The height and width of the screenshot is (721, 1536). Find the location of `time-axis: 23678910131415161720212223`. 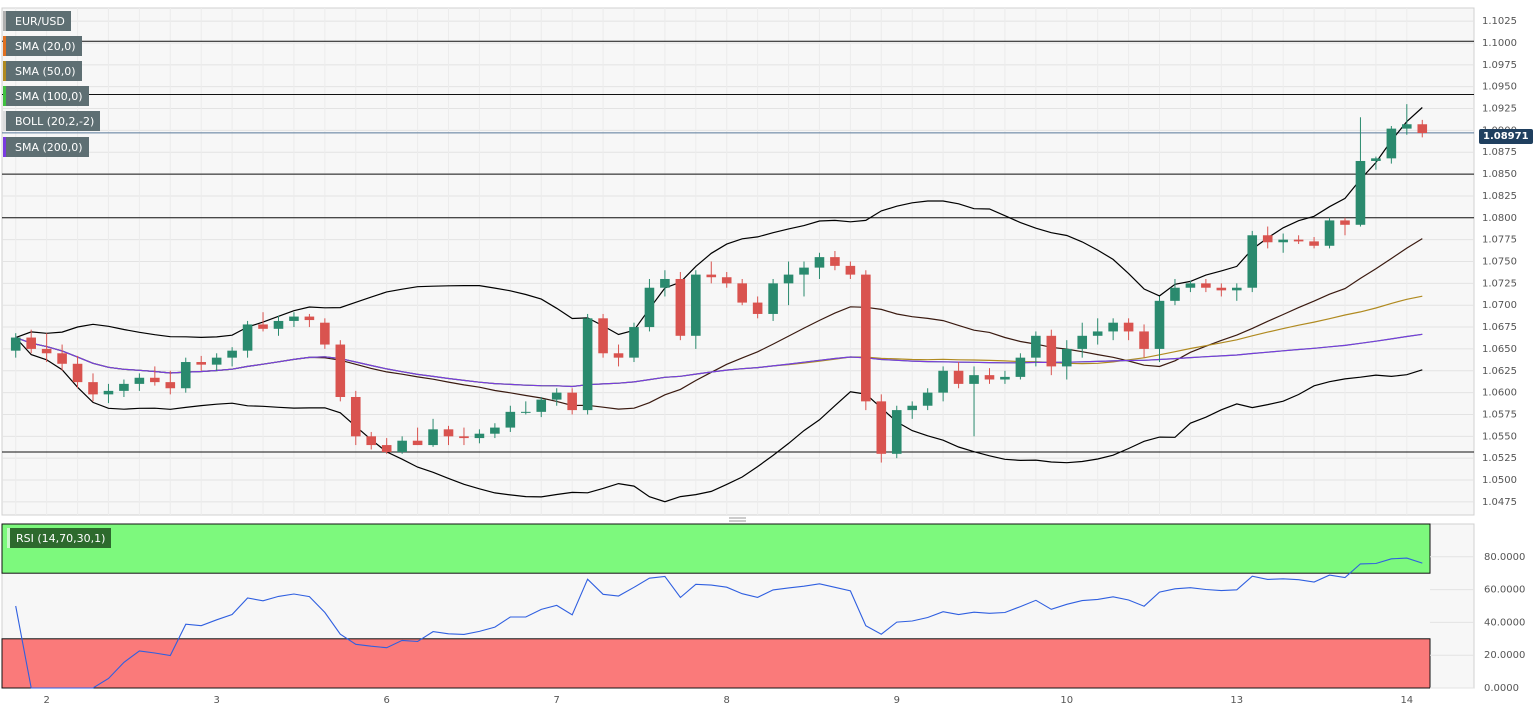

time-axis: 23678910131415161720212223 is located at coordinates (728, 700).